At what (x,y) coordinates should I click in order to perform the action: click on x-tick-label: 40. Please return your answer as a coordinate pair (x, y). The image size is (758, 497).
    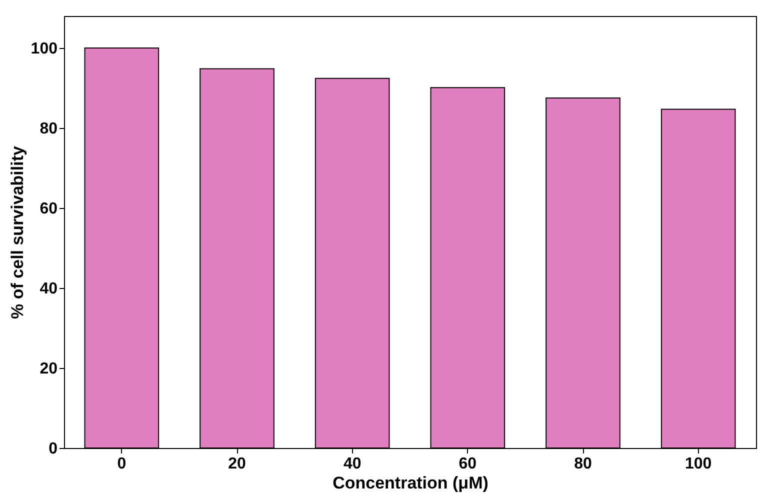
    Looking at the image, I should click on (352, 464).